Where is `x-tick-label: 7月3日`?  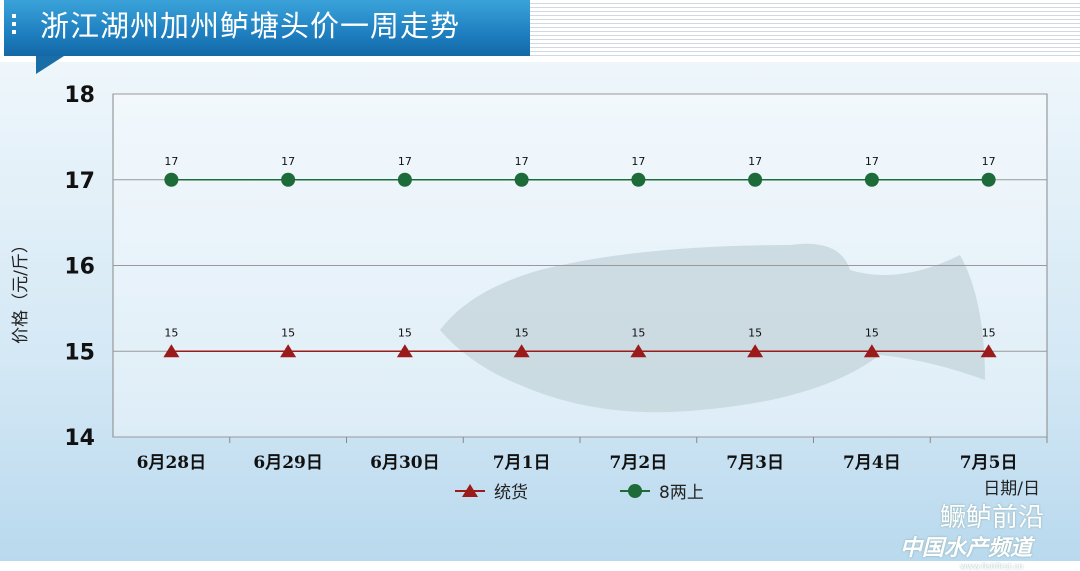
x-tick-label: 7月3日 is located at coordinates (755, 463).